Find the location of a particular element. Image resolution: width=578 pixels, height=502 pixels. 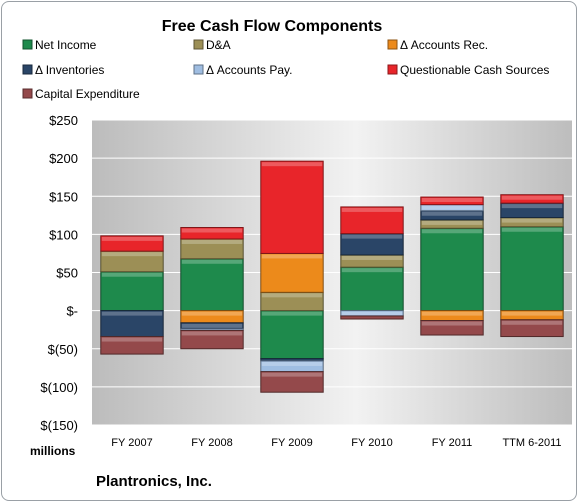

legend-label: Δ Inventories is located at coordinates (69, 70).